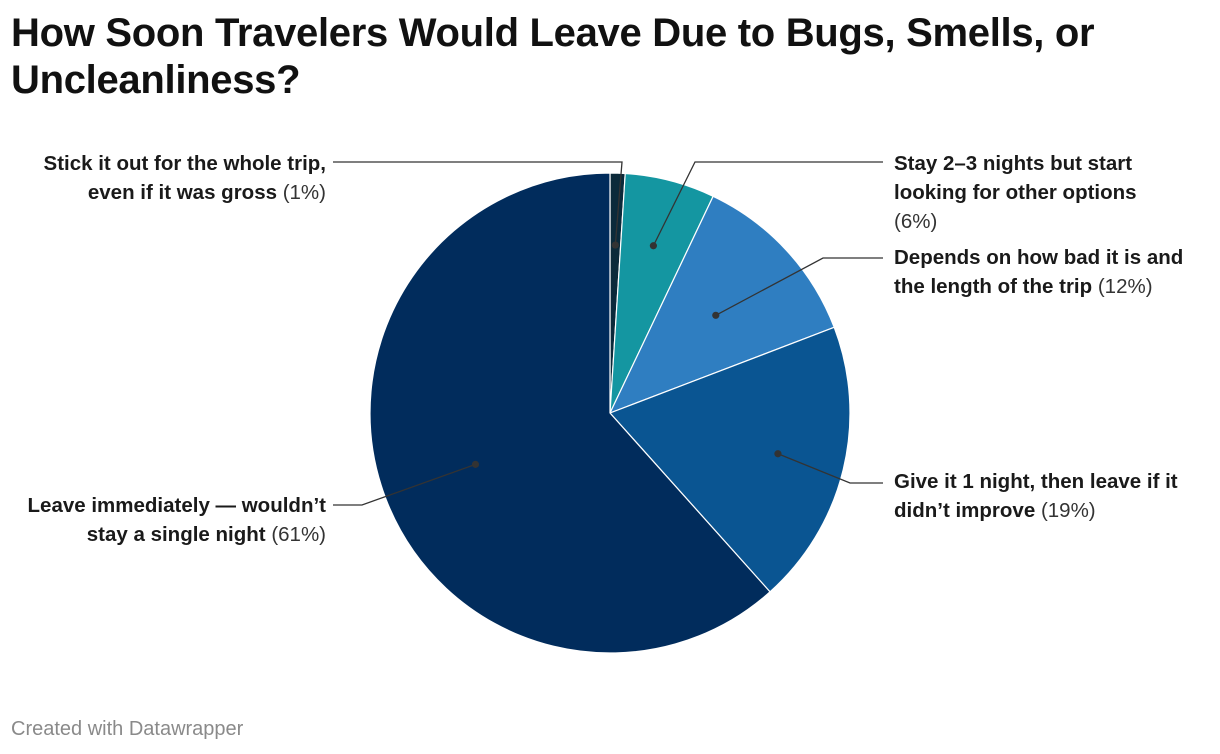 This screenshot has height=754, width=1220. I want to click on pie-slice-give-it-1-night, so click(730, 459).